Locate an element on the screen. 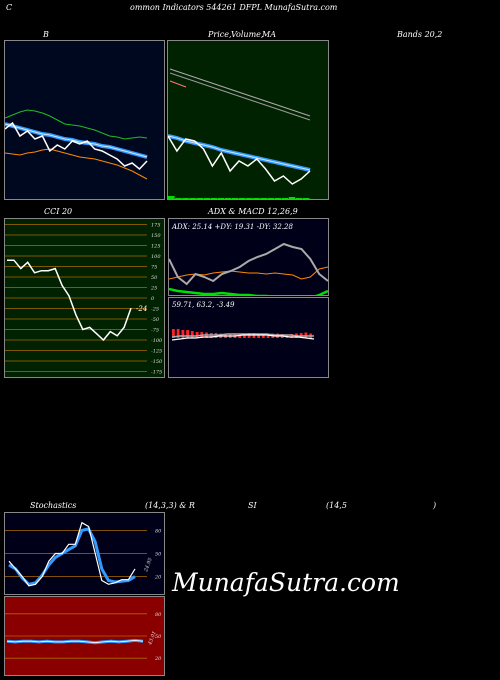 The image size is (500, 680). adx-line is located at coordinates (248, 291).